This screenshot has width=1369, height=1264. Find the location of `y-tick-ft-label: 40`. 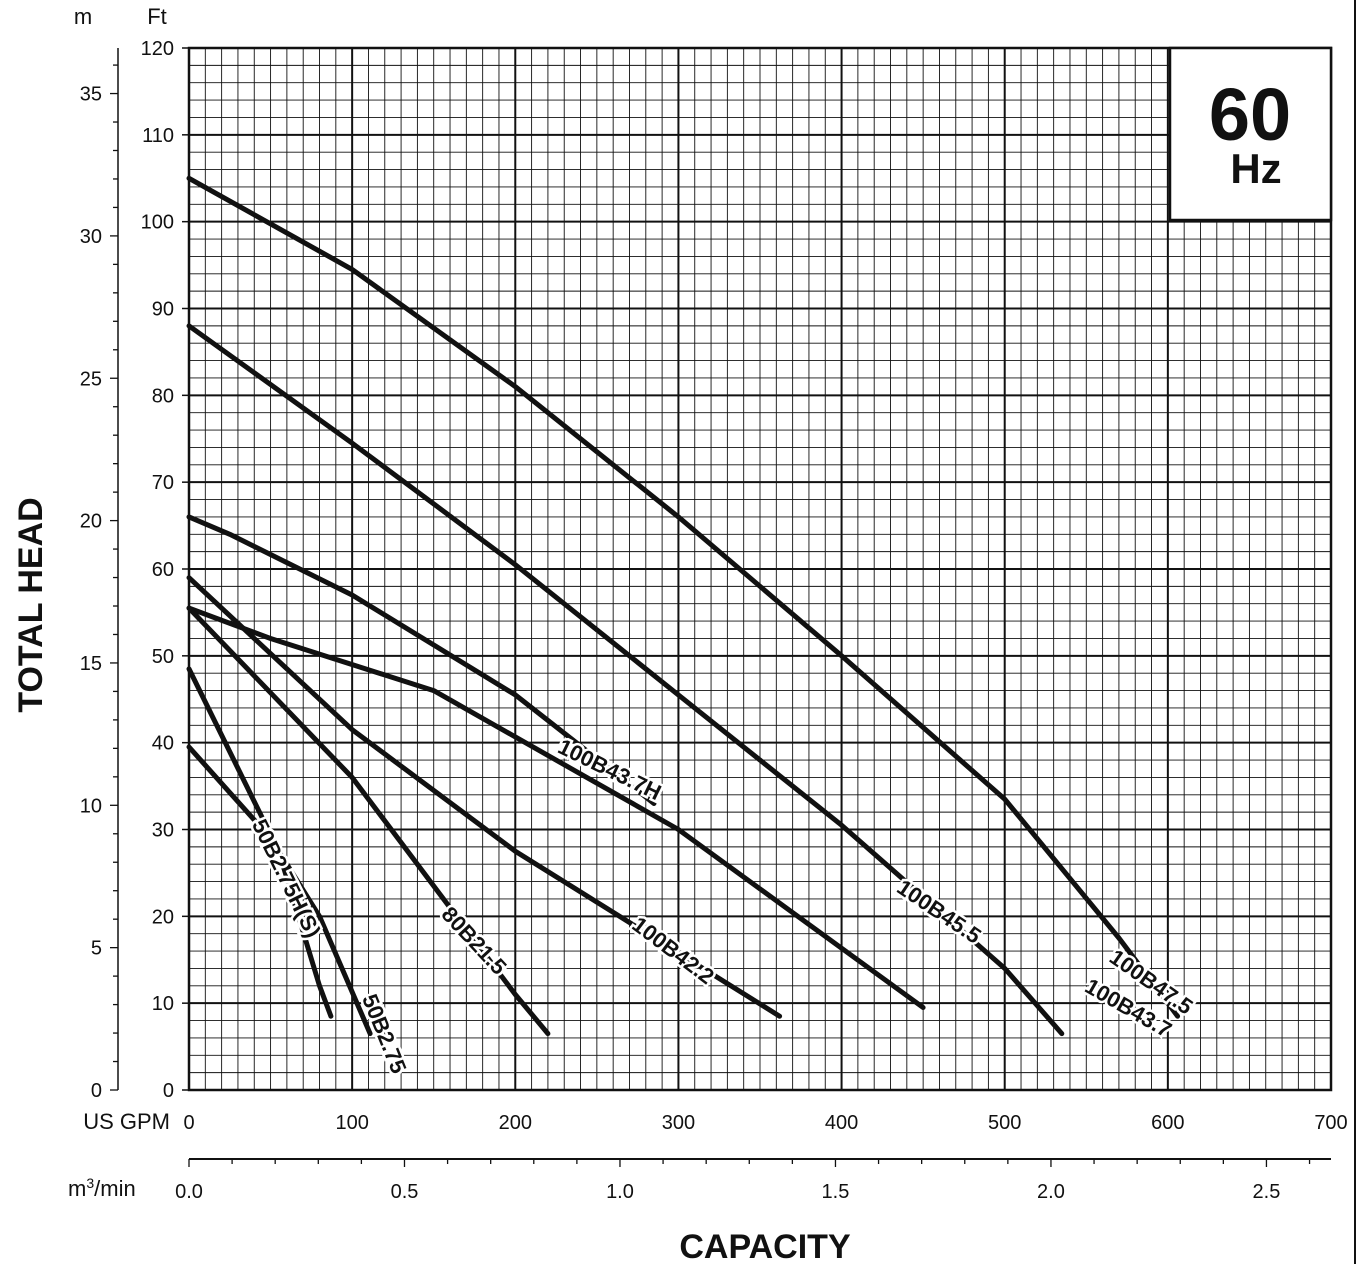

y-tick-ft-label: 40 is located at coordinates (163, 744).